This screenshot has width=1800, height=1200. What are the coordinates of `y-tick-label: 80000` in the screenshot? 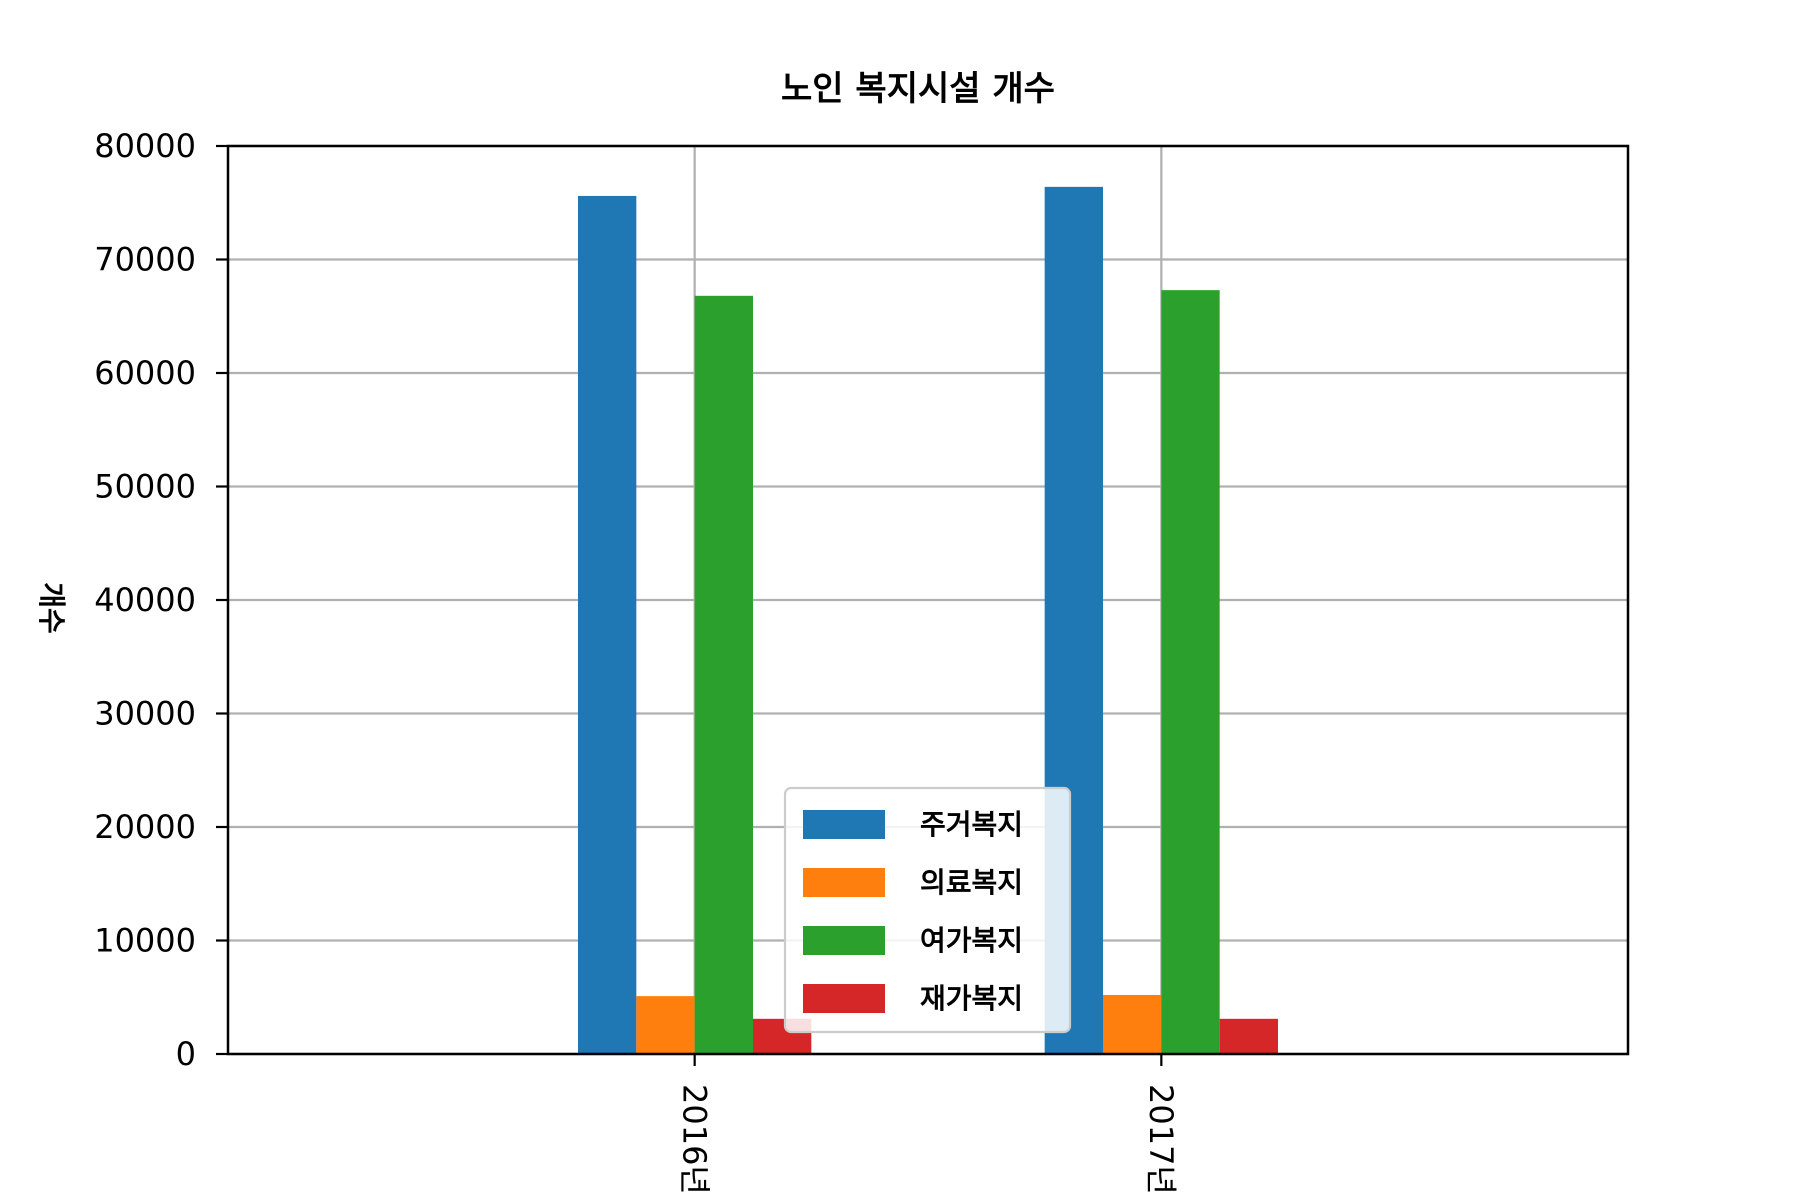 It's located at (145, 146).